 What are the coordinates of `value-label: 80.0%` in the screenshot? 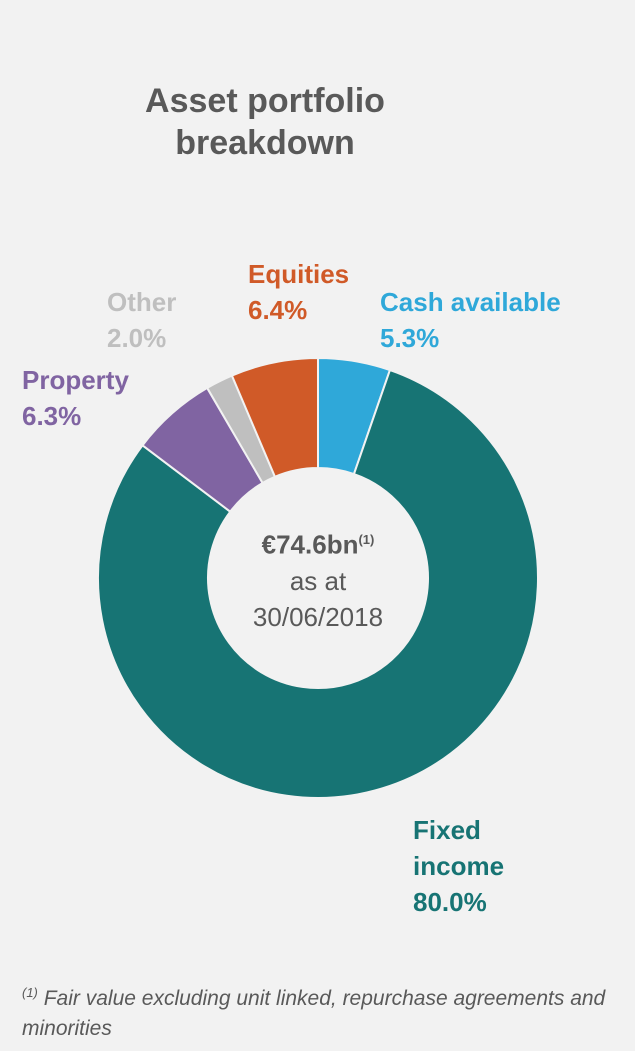 It's located at (450, 902).